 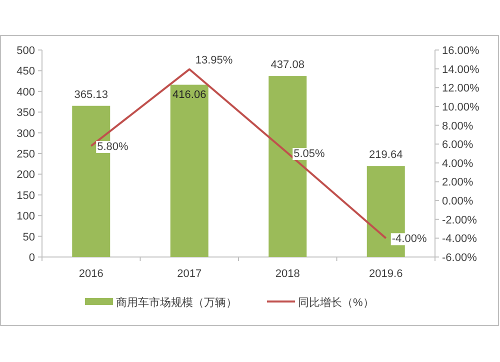 I want to click on x-tick-label: 2019.6, so click(x=386, y=274).